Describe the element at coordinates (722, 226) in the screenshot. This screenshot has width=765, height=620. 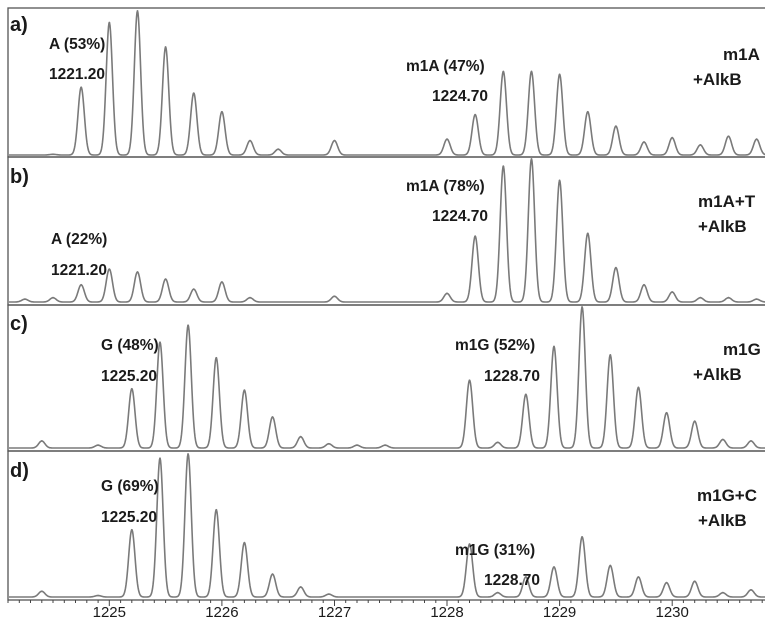
I see `panel-b-condition-line2: +AlkB` at that location.